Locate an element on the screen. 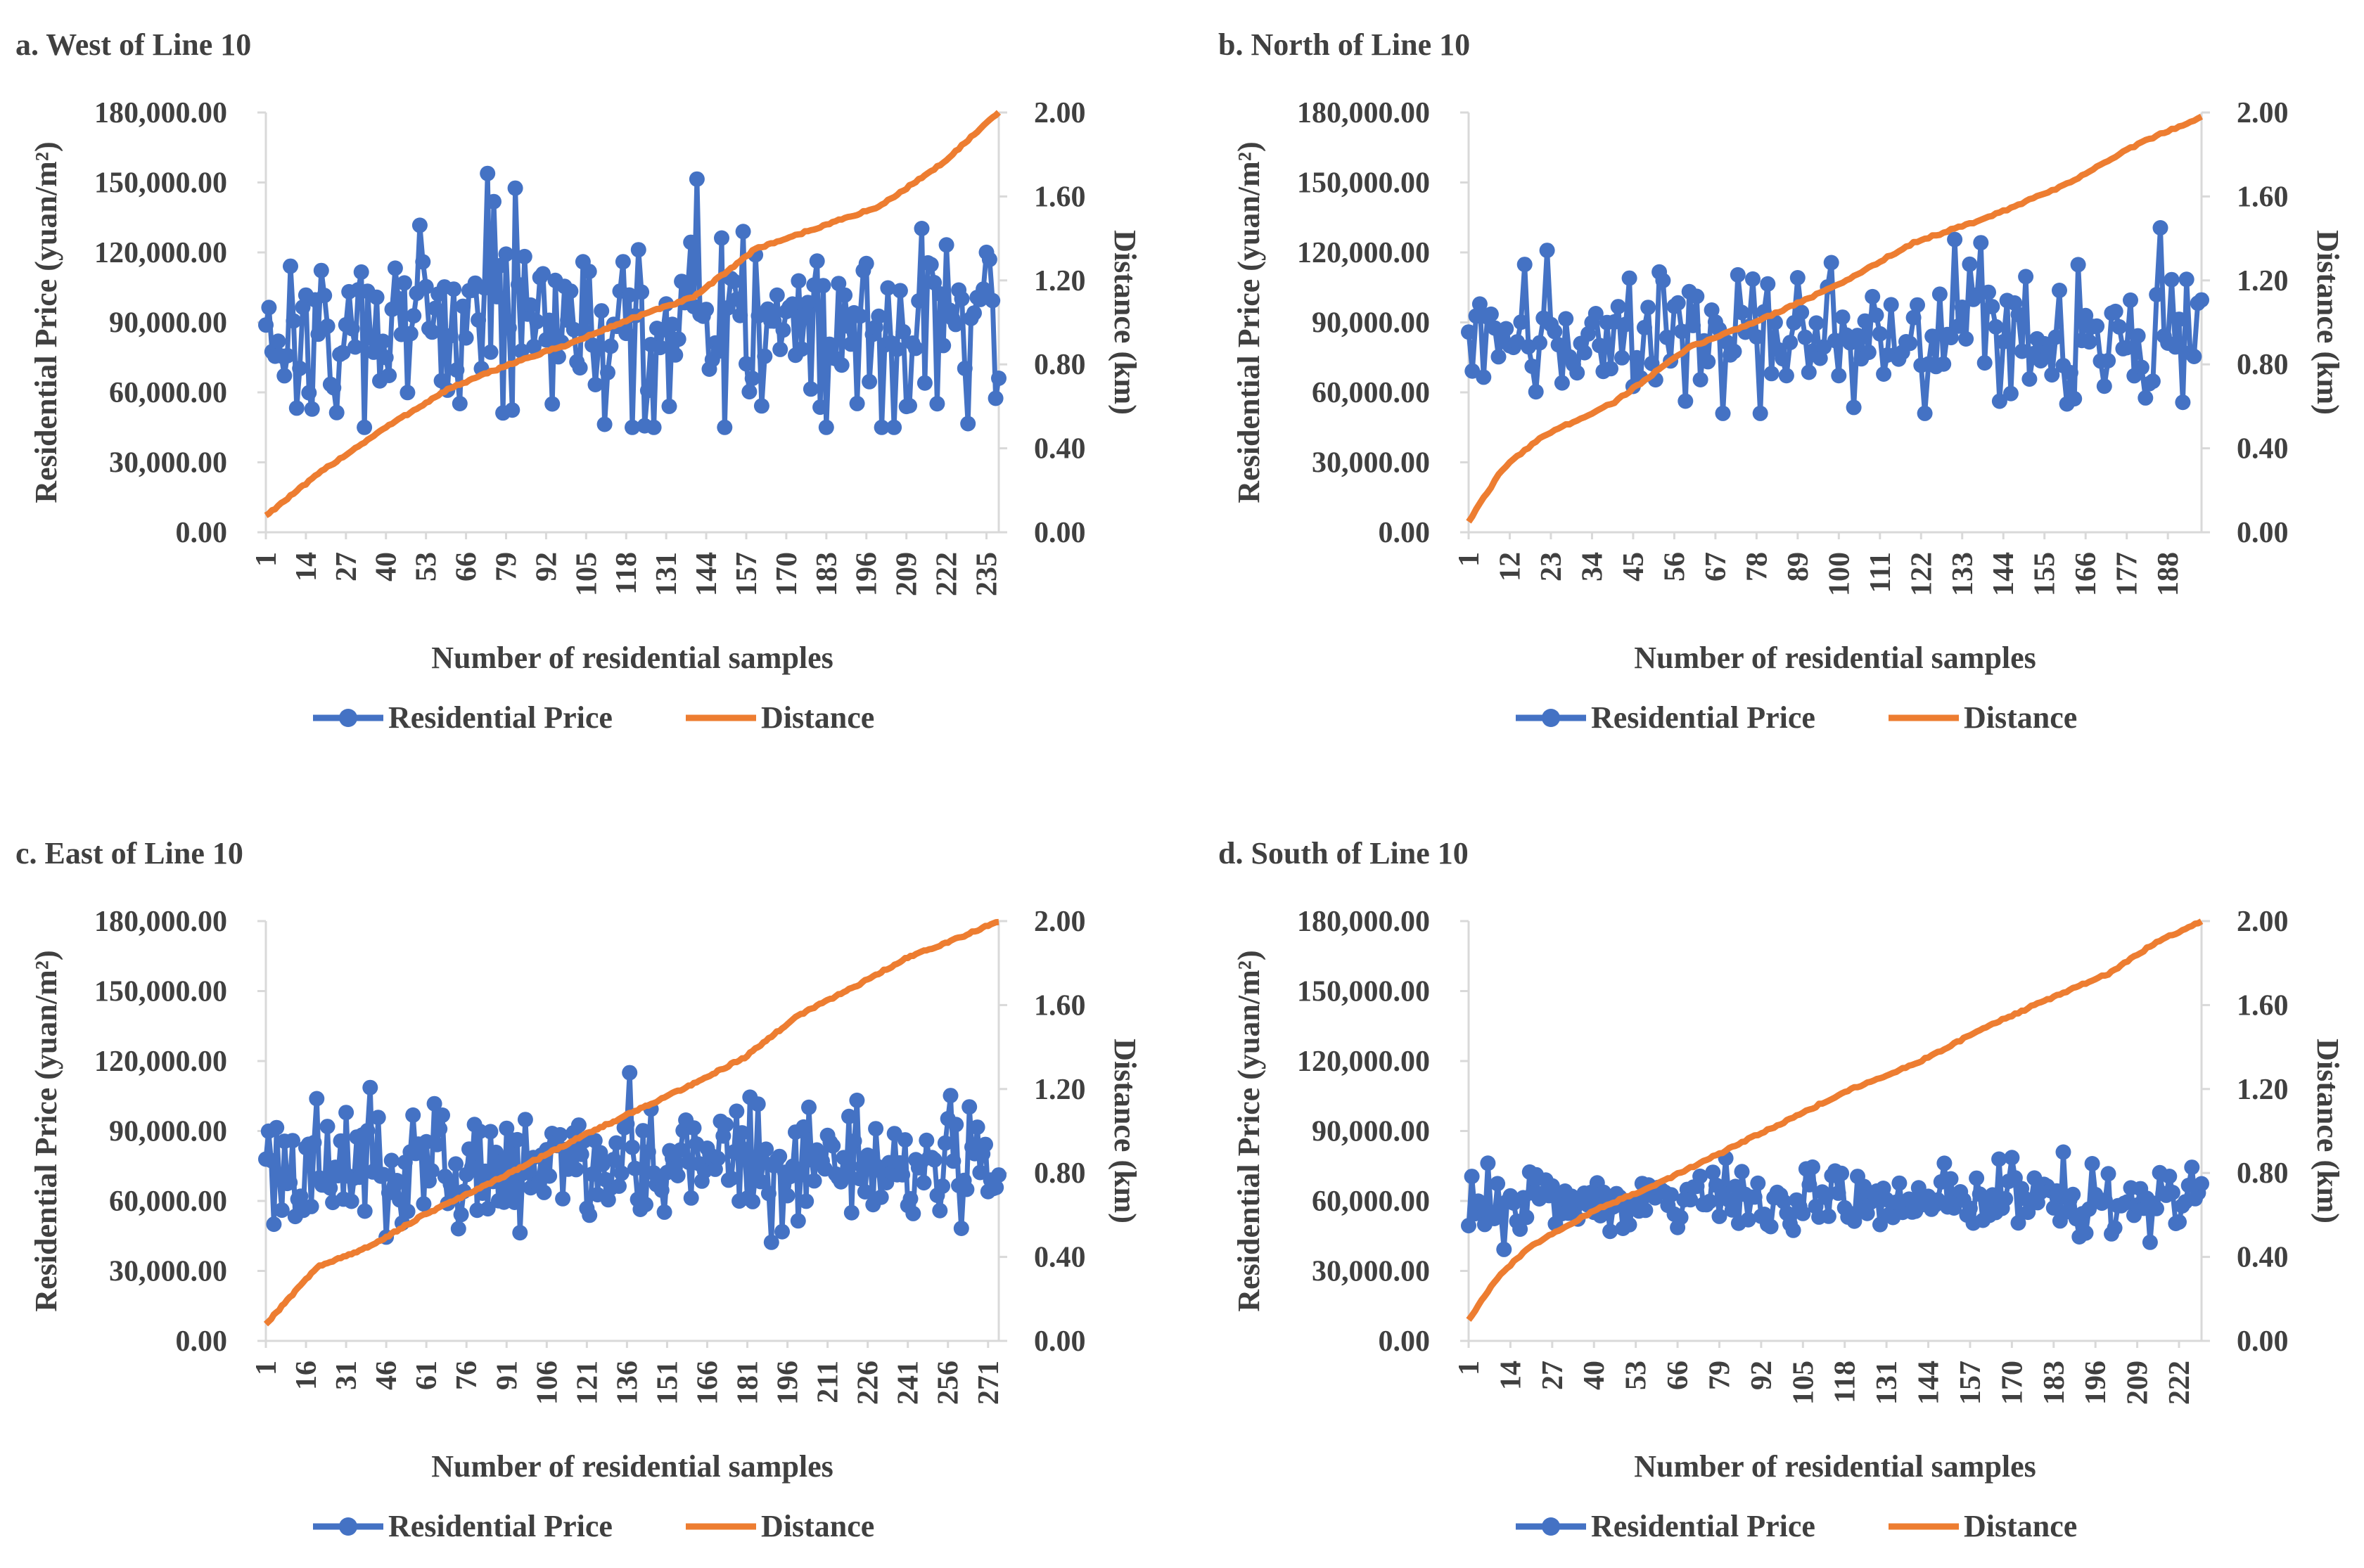 Image resolution: width=2364 pixels, height=1568 pixels. chart-title: a. West of Line 10 is located at coordinates (133, 44).